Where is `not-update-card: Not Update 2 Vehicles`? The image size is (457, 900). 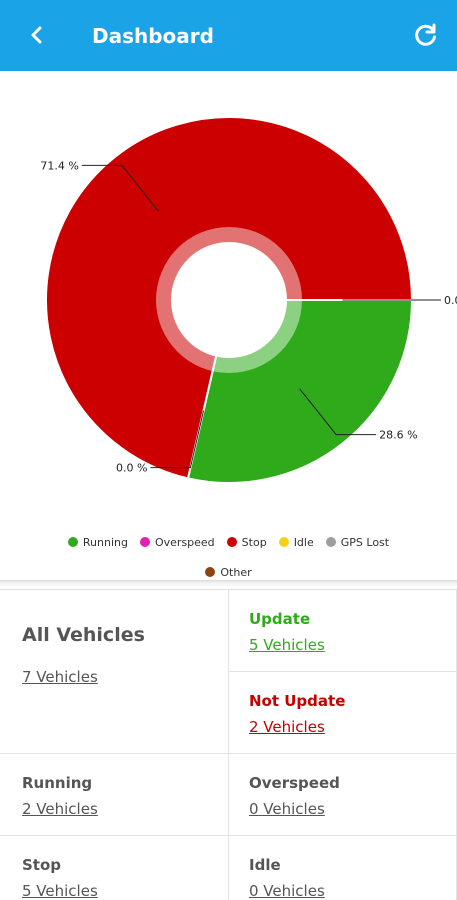
not-update-card: Not Update 2 Vehicles is located at coordinates (343, 713).